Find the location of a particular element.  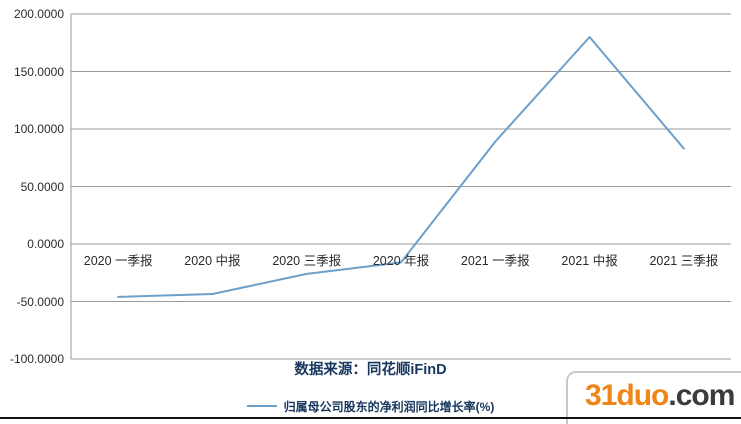

y-axis-tick-label: 50.0000 is located at coordinates (42, 186).